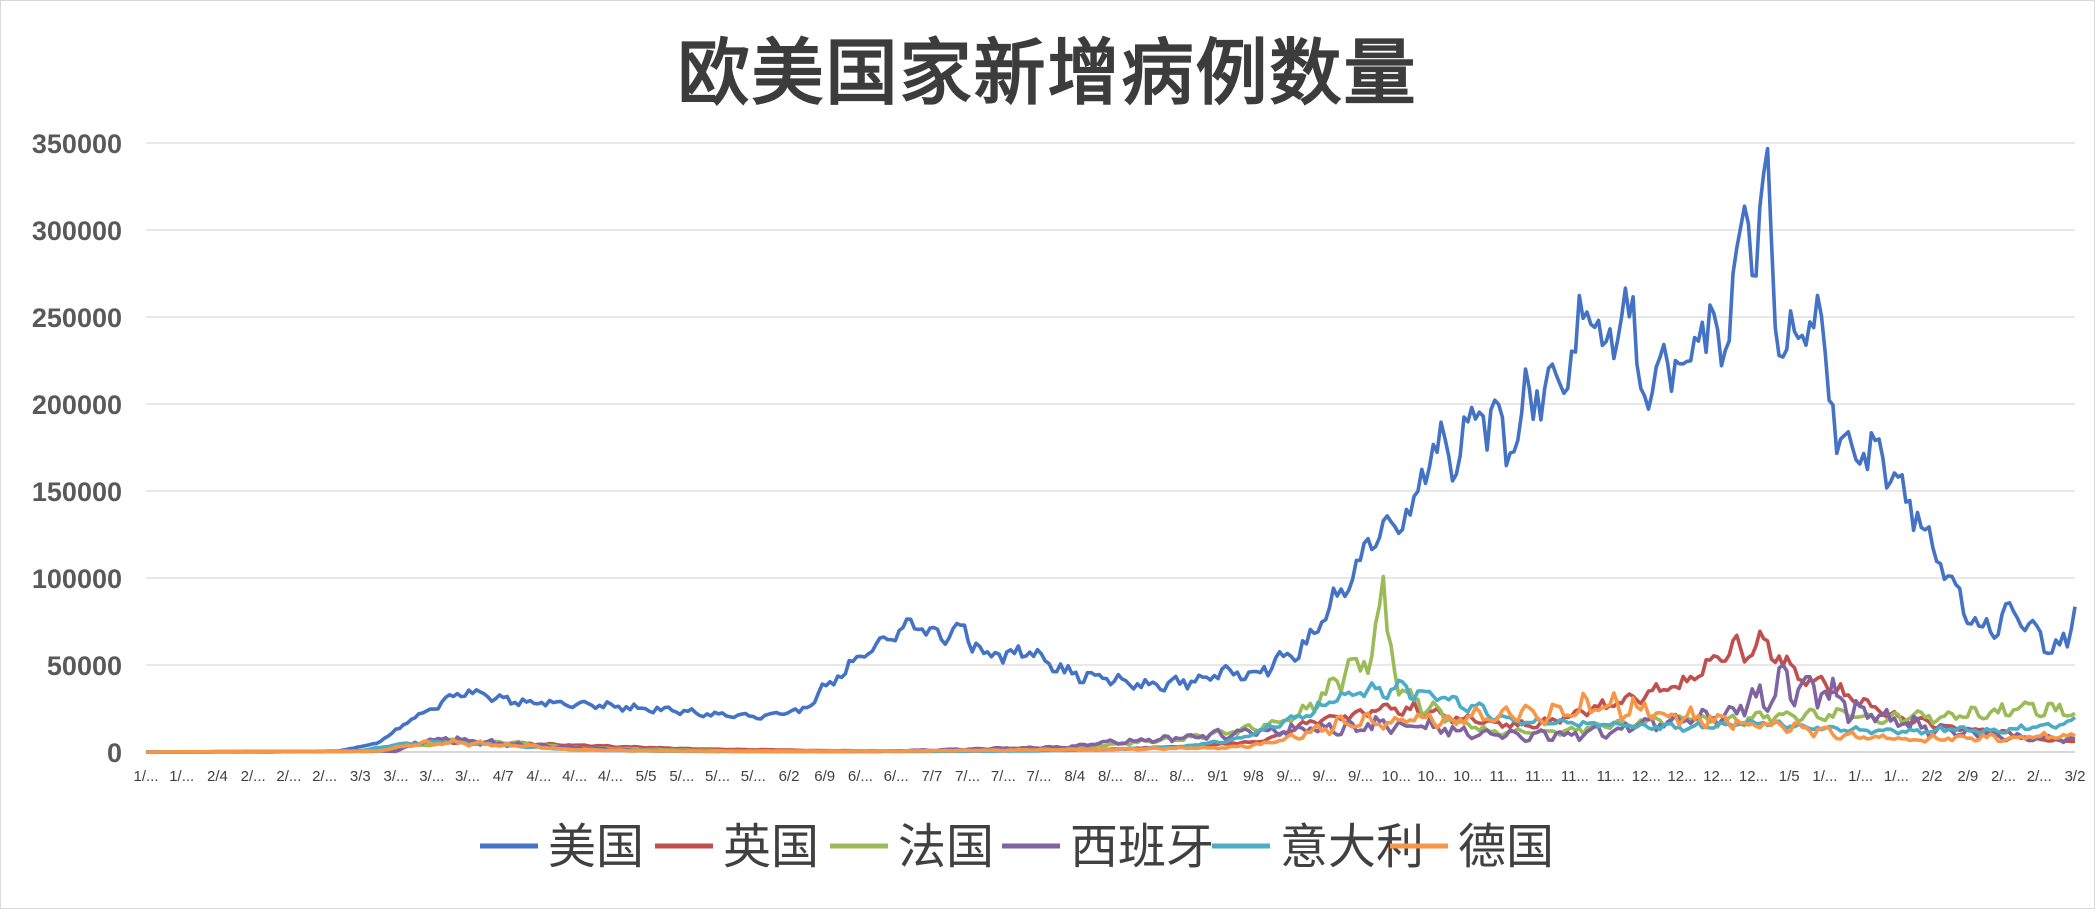  Describe the element at coordinates (646, 776) in the screenshot. I see `x-tick-label: 5/5` at that location.